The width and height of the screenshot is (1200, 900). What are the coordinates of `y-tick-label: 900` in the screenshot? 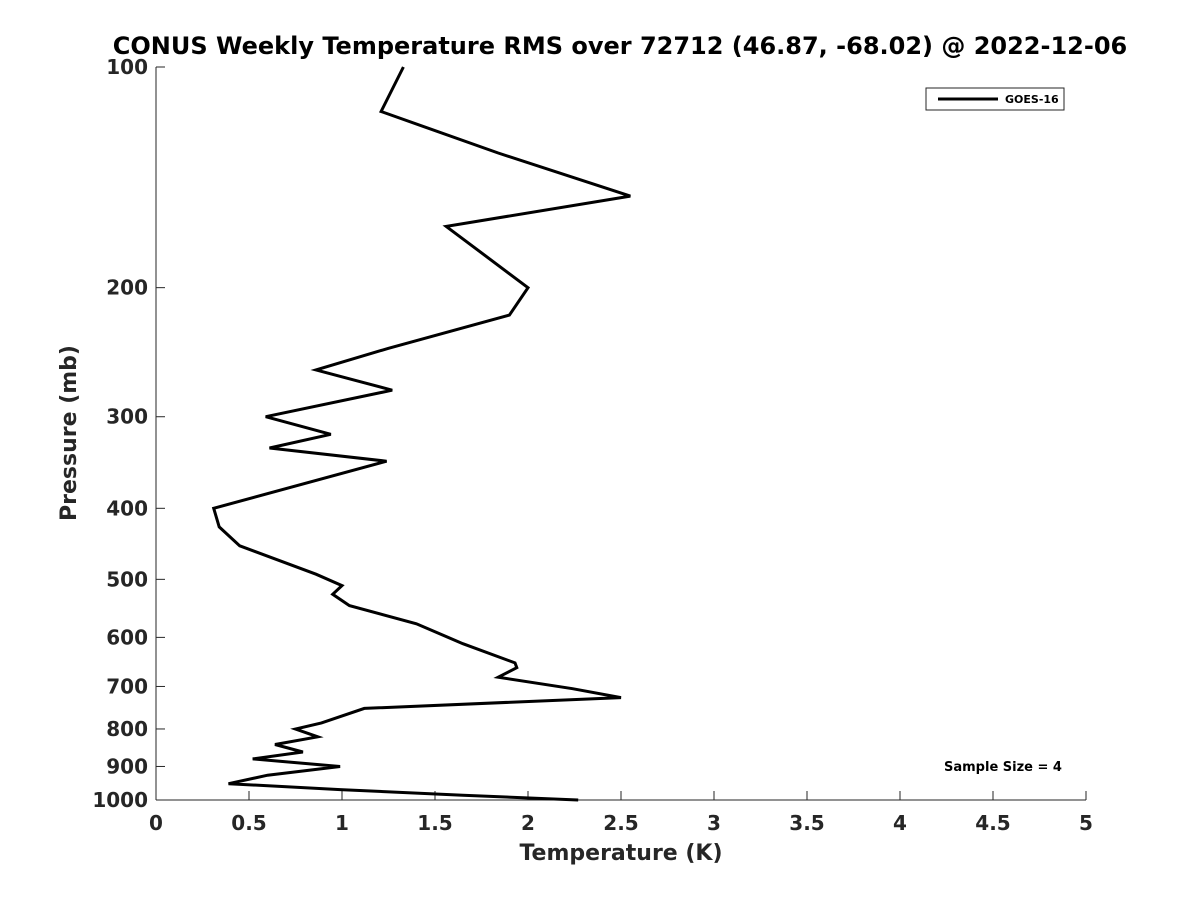 It's located at (127, 766).